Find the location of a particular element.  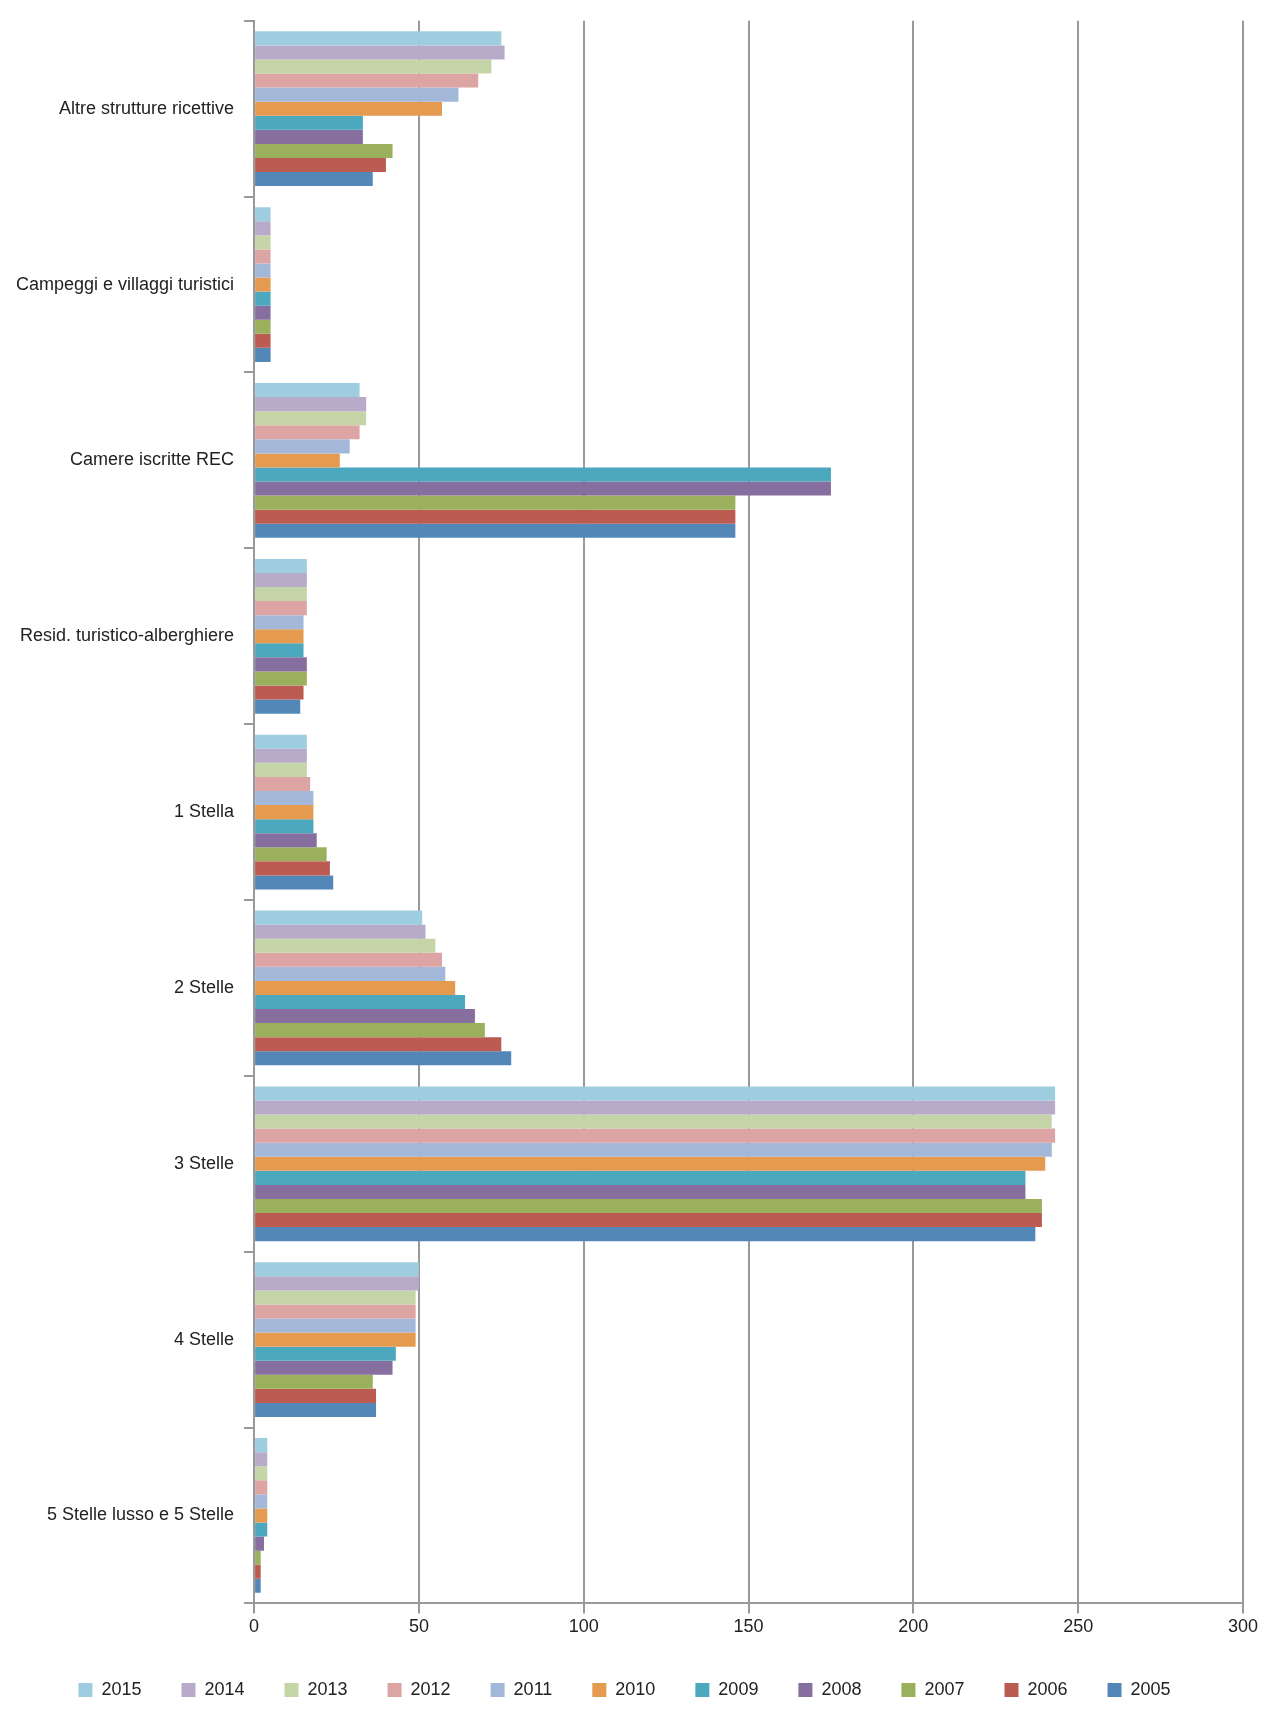

legend-label: 2011 is located at coordinates (533, 1688).